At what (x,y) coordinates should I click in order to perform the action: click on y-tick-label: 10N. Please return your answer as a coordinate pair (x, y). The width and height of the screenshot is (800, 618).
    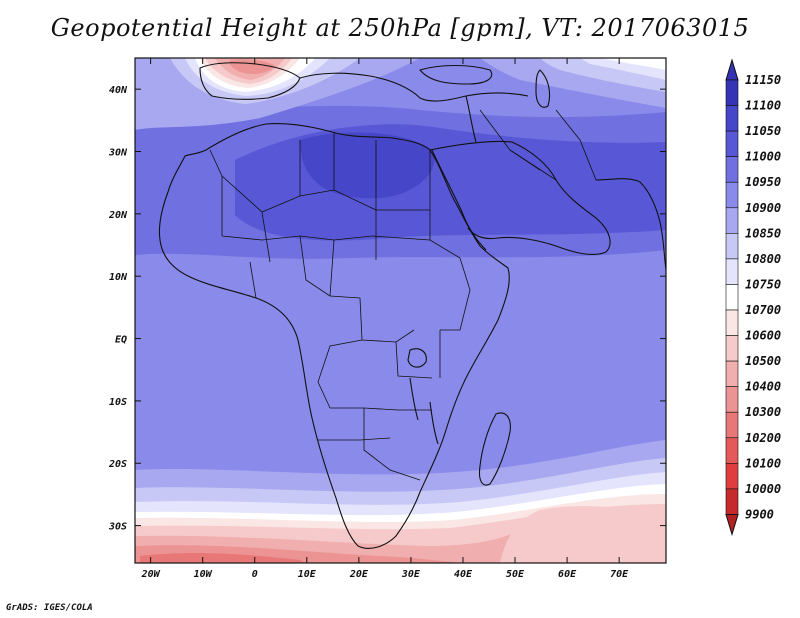
    Looking at the image, I should click on (118, 277).